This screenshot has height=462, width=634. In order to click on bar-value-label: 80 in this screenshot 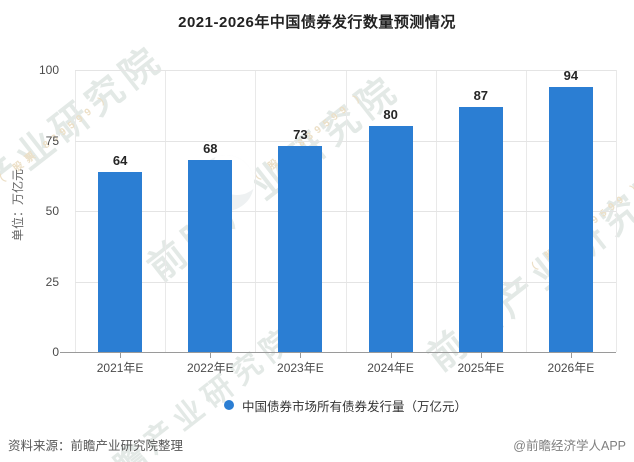, I will do `click(390, 115)`.